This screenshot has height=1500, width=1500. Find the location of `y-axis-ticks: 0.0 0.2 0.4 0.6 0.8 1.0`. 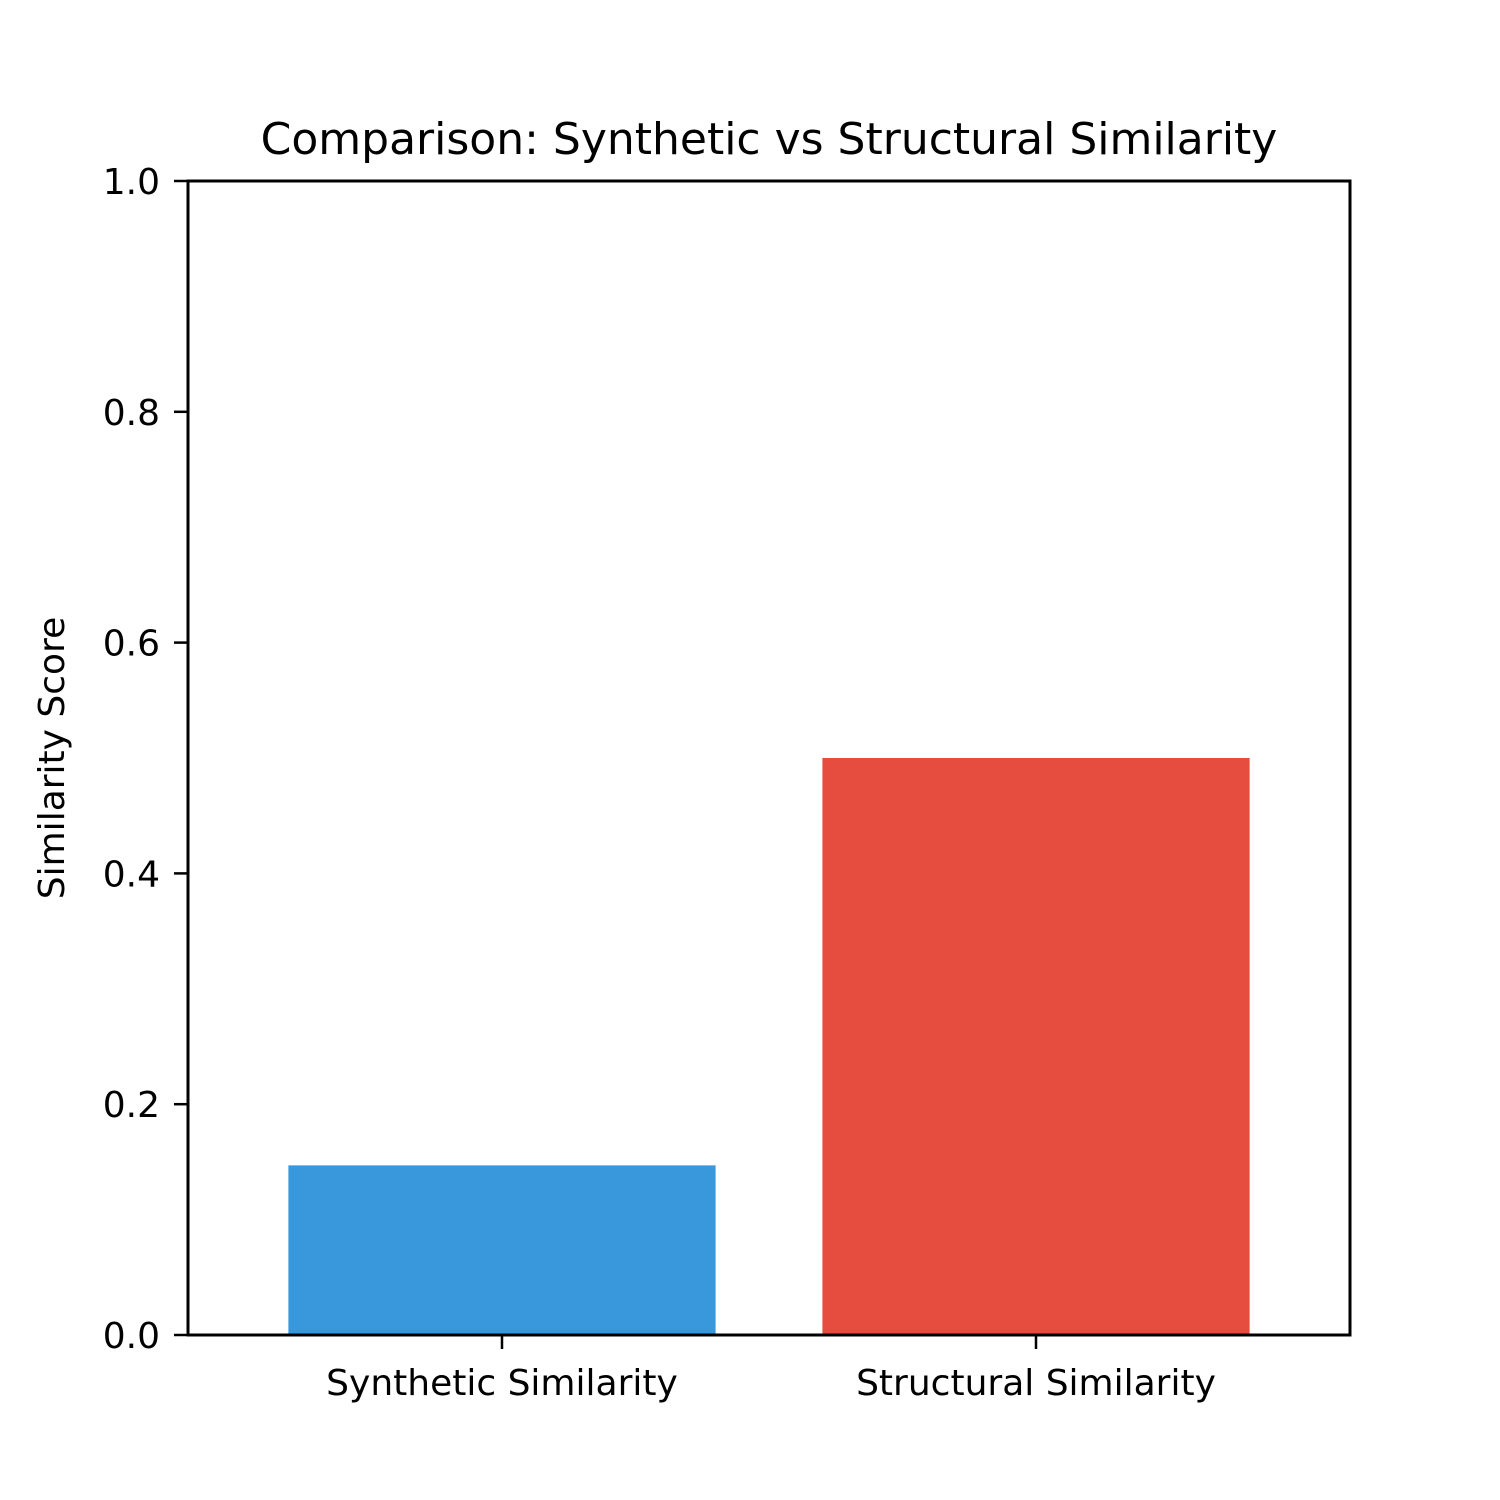

y-axis-ticks: 0.0 0.2 0.4 0.6 0.8 1.0 is located at coordinates (145, 759).